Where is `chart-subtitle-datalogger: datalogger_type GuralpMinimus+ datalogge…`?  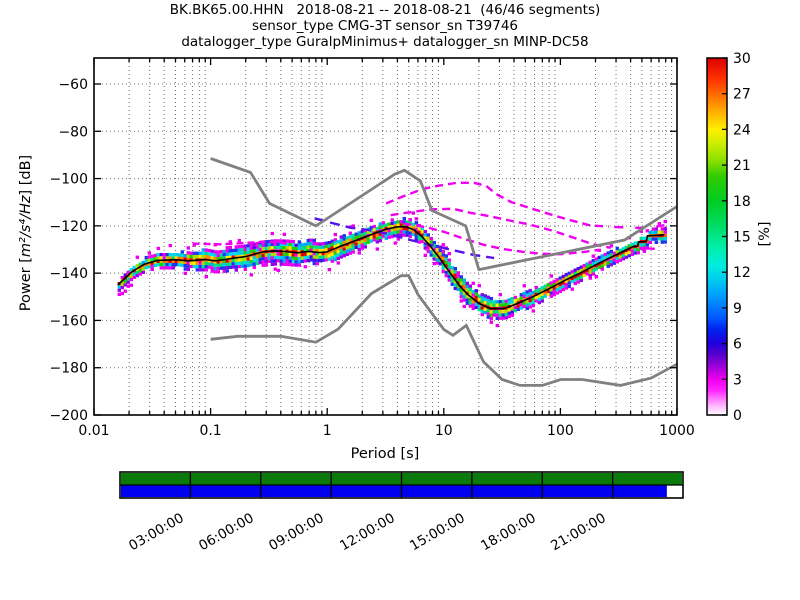 chart-subtitle-datalogger: datalogger_type GuralpMinimus+ datalogge… is located at coordinates (385, 42).